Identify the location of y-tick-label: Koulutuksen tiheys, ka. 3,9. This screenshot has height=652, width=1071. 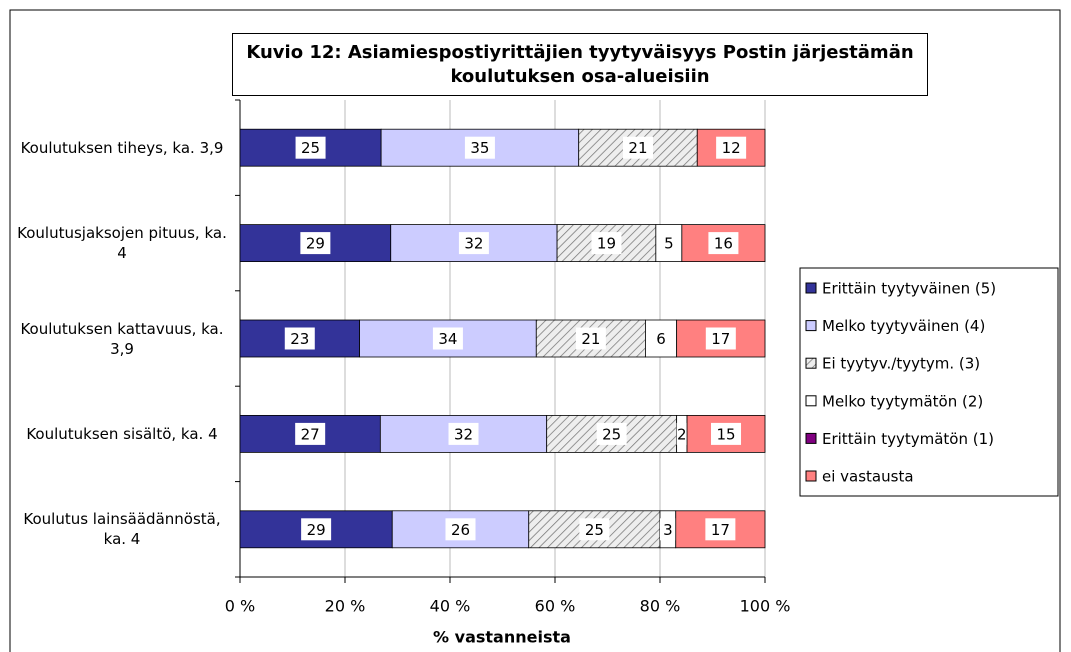
(122, 147).